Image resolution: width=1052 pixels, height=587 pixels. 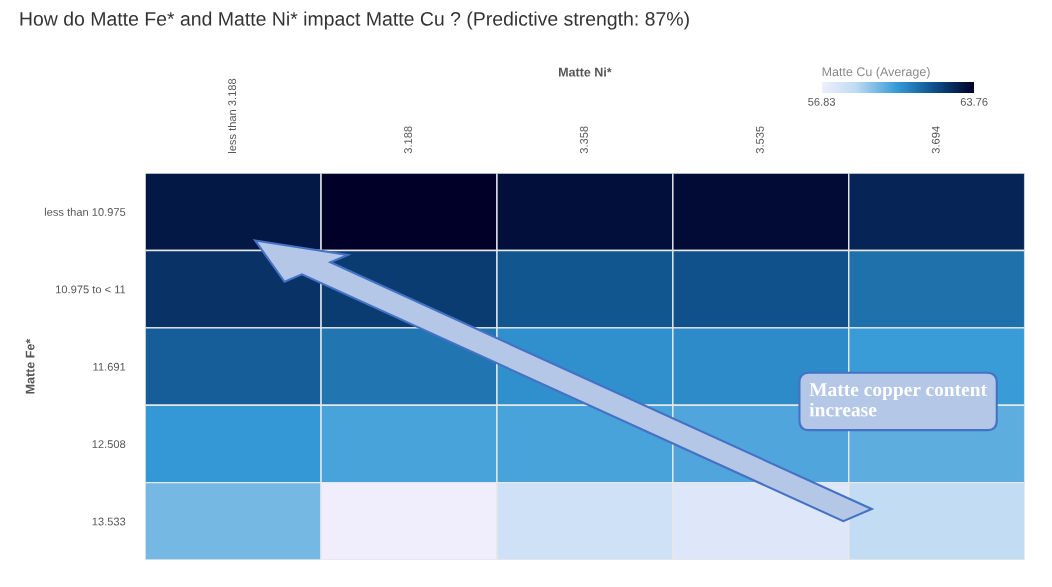 What do you see at coordinates (935, 140) in the screenshot?
I see `x-tick-label: 3.694` at bounding box center [935, 140].